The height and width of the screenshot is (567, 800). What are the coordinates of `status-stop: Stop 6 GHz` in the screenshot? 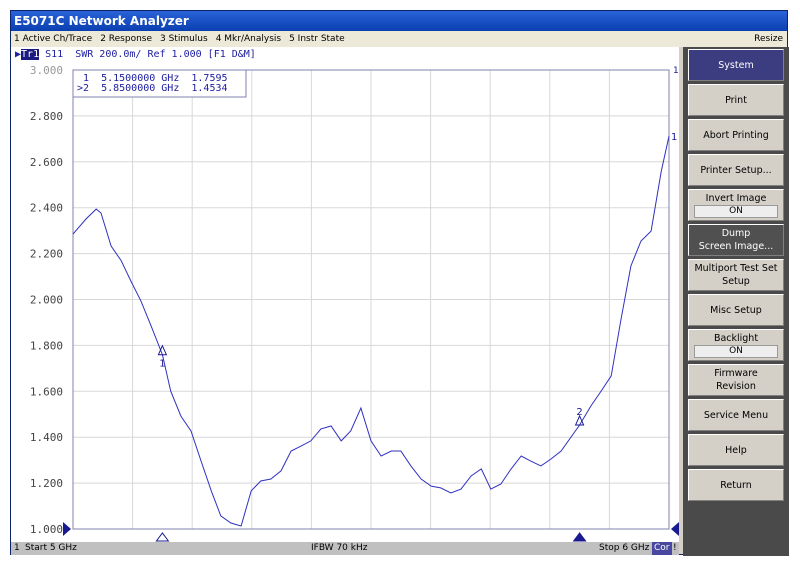 It's located at (624, 548).